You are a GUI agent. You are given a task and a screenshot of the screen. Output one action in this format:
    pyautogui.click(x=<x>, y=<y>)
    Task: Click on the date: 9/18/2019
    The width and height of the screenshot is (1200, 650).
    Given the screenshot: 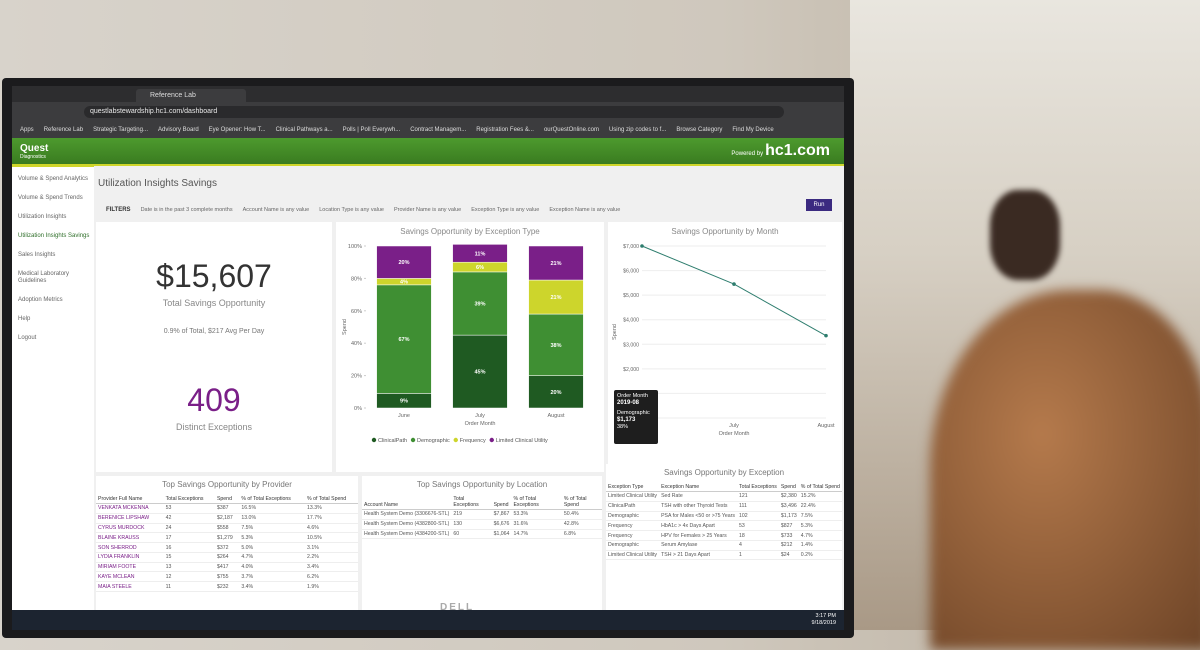 What is the action you would take?
    pyautogui.click(x=823, y=623)
    